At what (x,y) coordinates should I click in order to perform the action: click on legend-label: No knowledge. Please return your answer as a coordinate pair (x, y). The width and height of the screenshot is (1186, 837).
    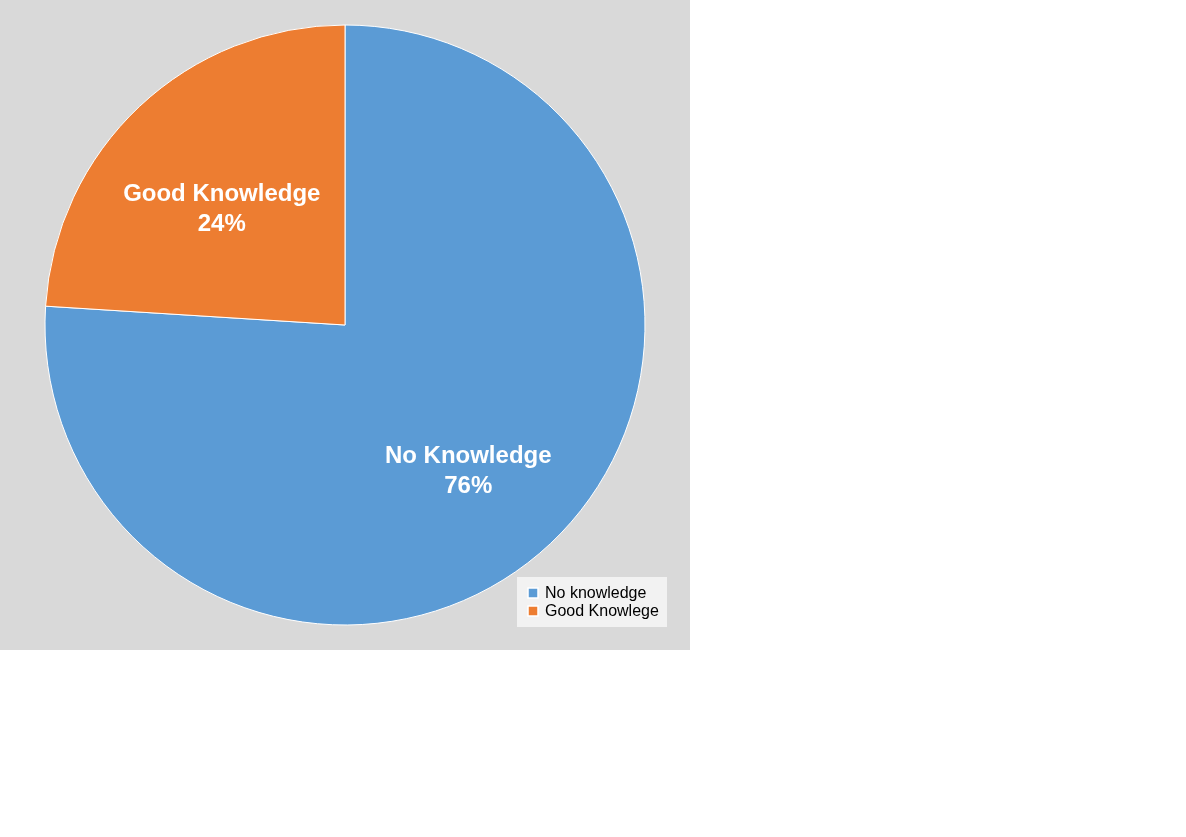
    Looking at the image, I should click on (596, 592).